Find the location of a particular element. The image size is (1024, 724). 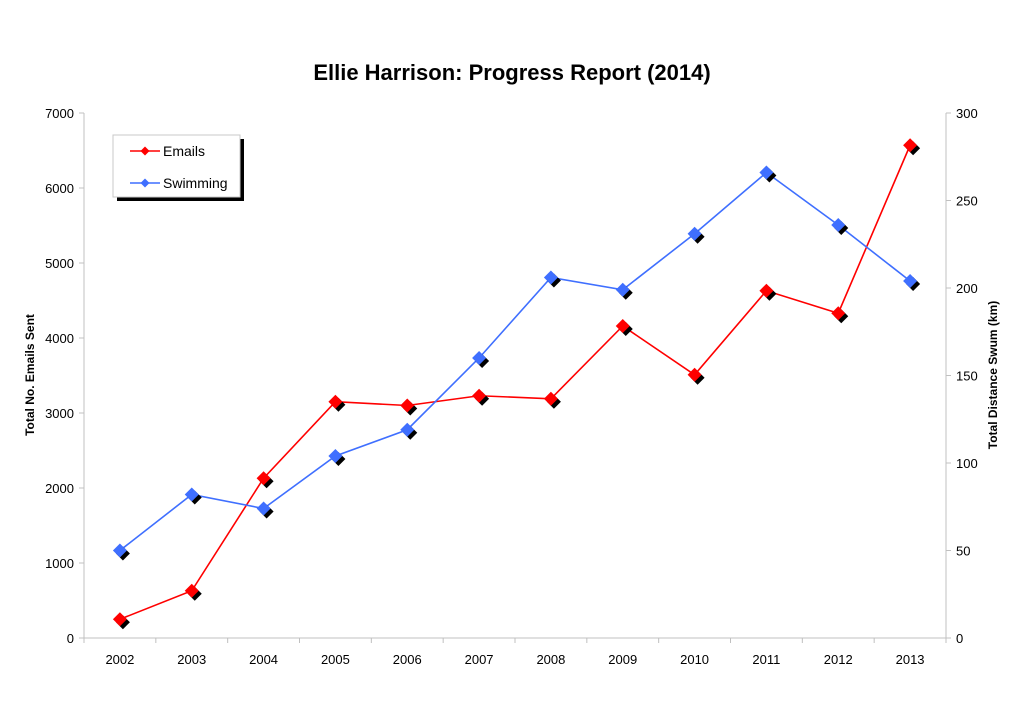

legend-label: Swimming is located at coordinates (195, 183).